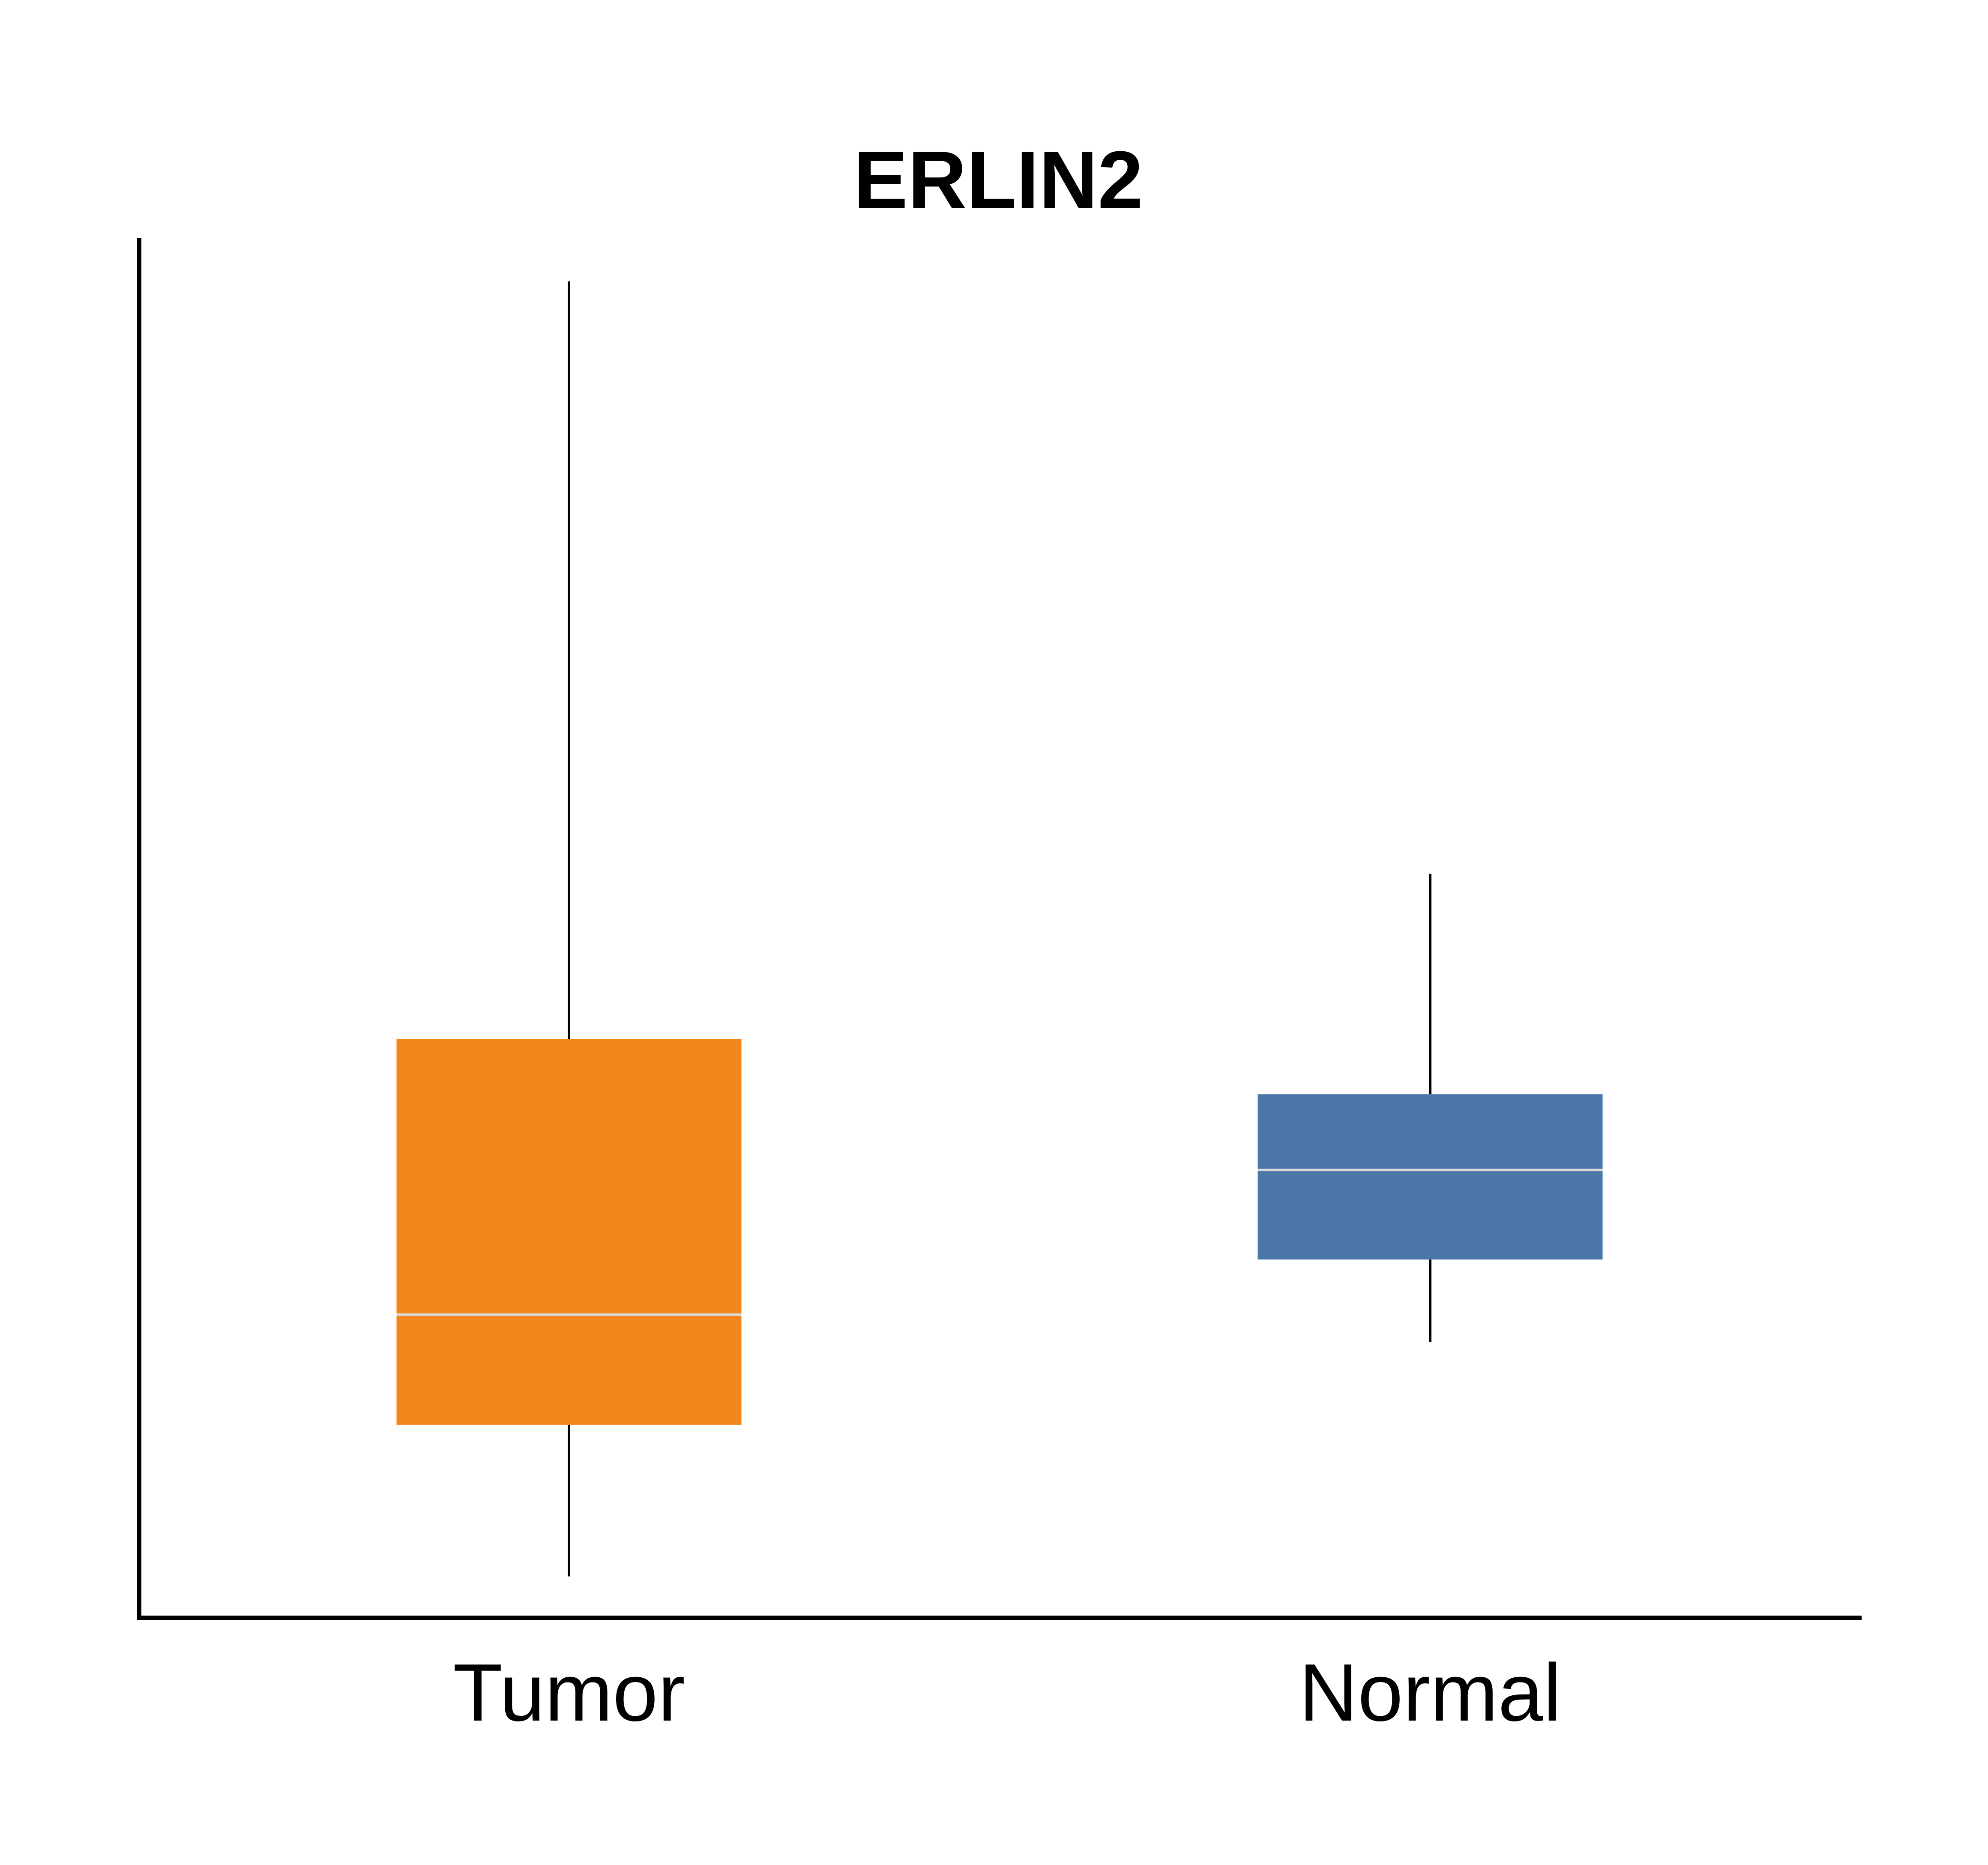  What do you see at coordinates (569, 1692) in the screenshot?
I see `x-tick-label-tumor: Tumor` at bounding box center [569, 1692].